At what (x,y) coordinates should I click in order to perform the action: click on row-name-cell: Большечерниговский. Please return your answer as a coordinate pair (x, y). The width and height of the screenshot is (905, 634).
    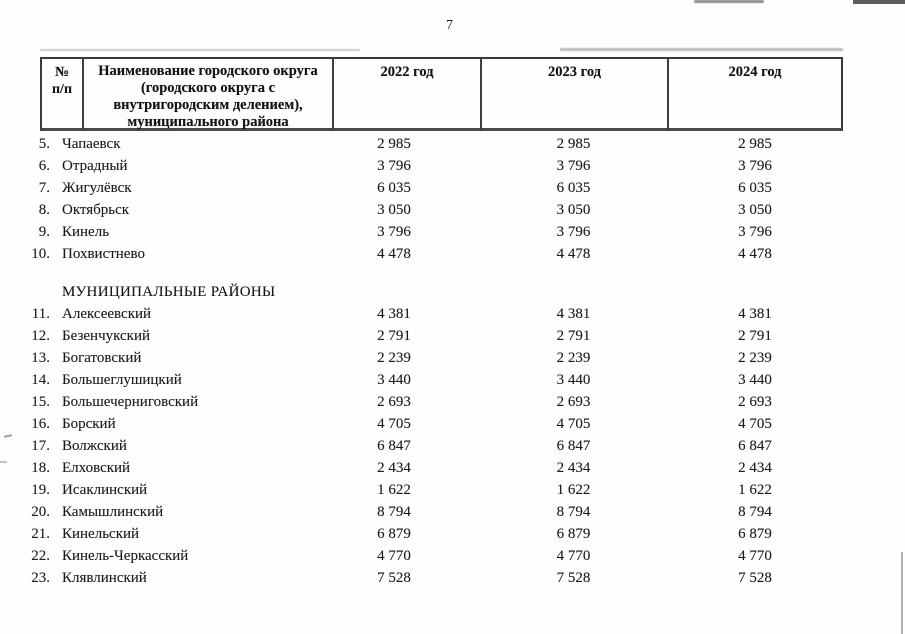
    Looking at the image, I should click on (130, 401).